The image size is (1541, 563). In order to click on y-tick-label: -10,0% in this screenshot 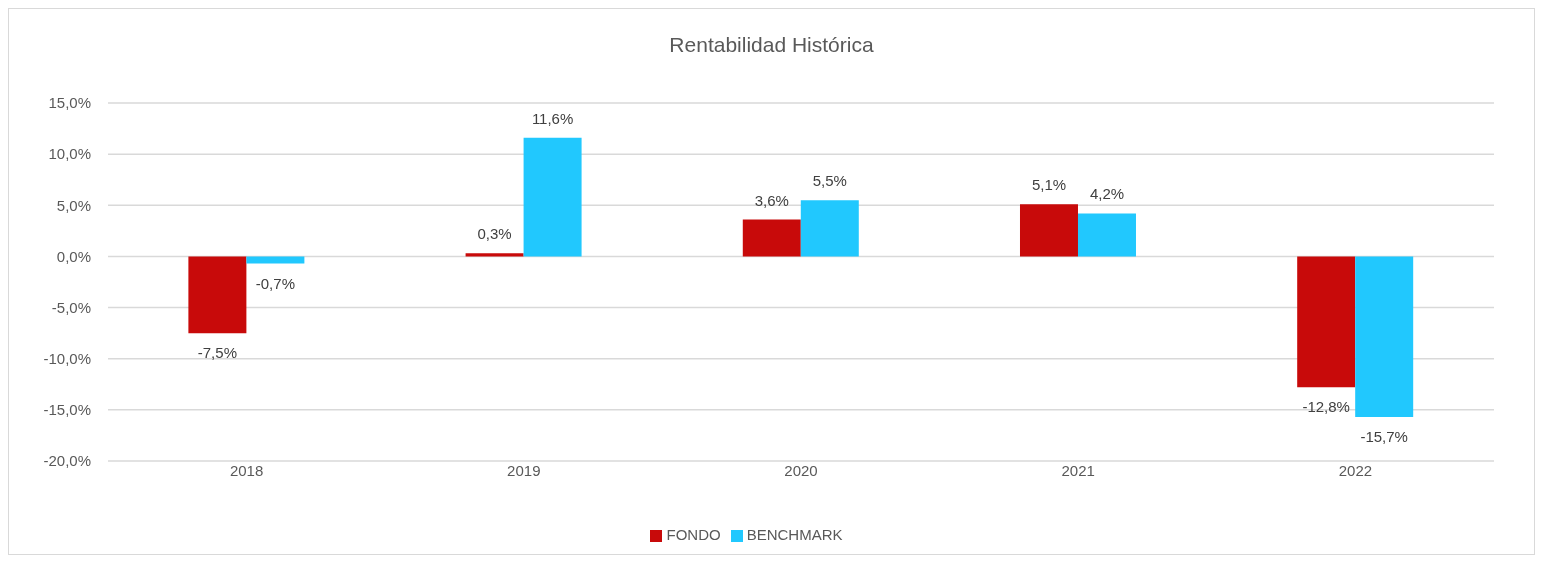, I will do `click(67, 359)`.